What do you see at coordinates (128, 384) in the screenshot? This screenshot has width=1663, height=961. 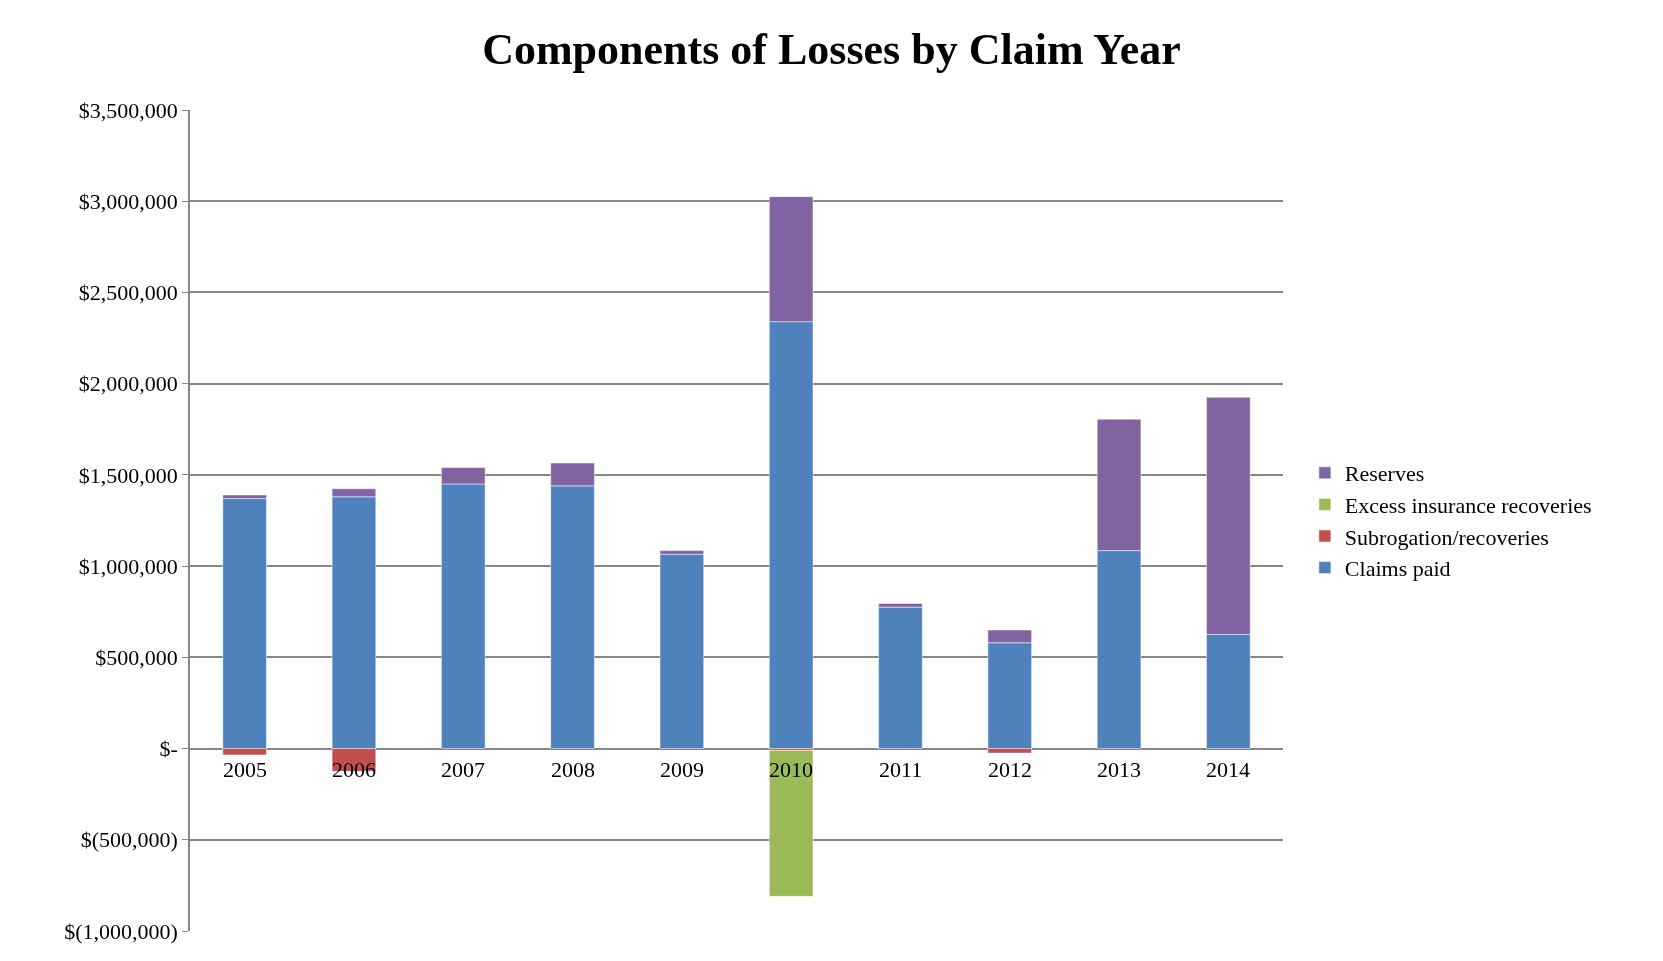 I see `y-tick-label: $2,000,000` at bounding box center [128, 384].